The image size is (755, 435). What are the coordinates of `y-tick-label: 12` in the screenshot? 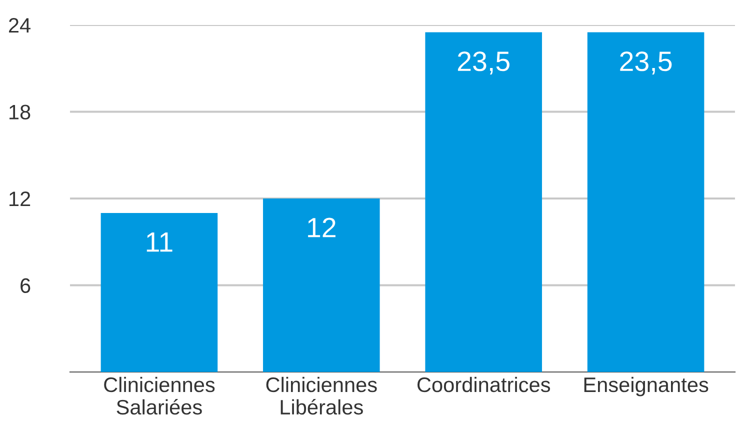 It's located at (20, 199).